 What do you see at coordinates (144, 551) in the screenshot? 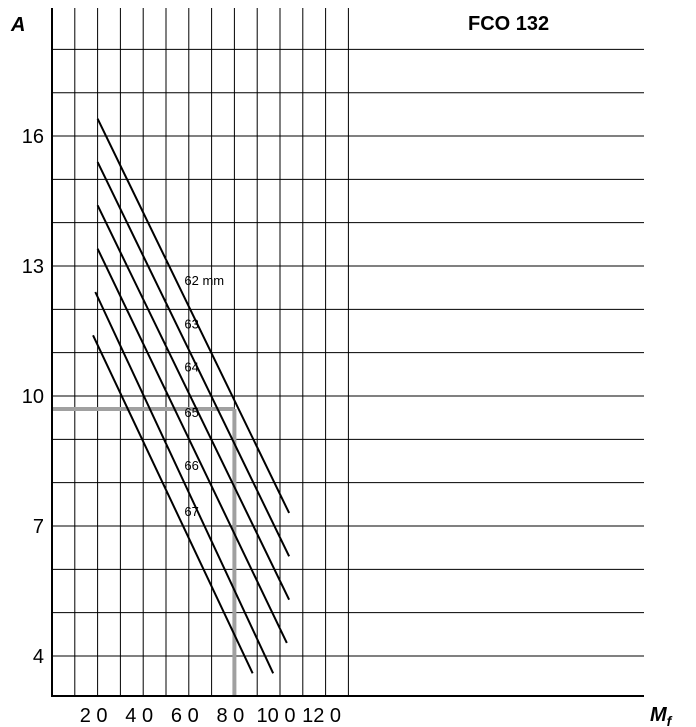
I see `reference-lines` at bounding box center [144, 551].